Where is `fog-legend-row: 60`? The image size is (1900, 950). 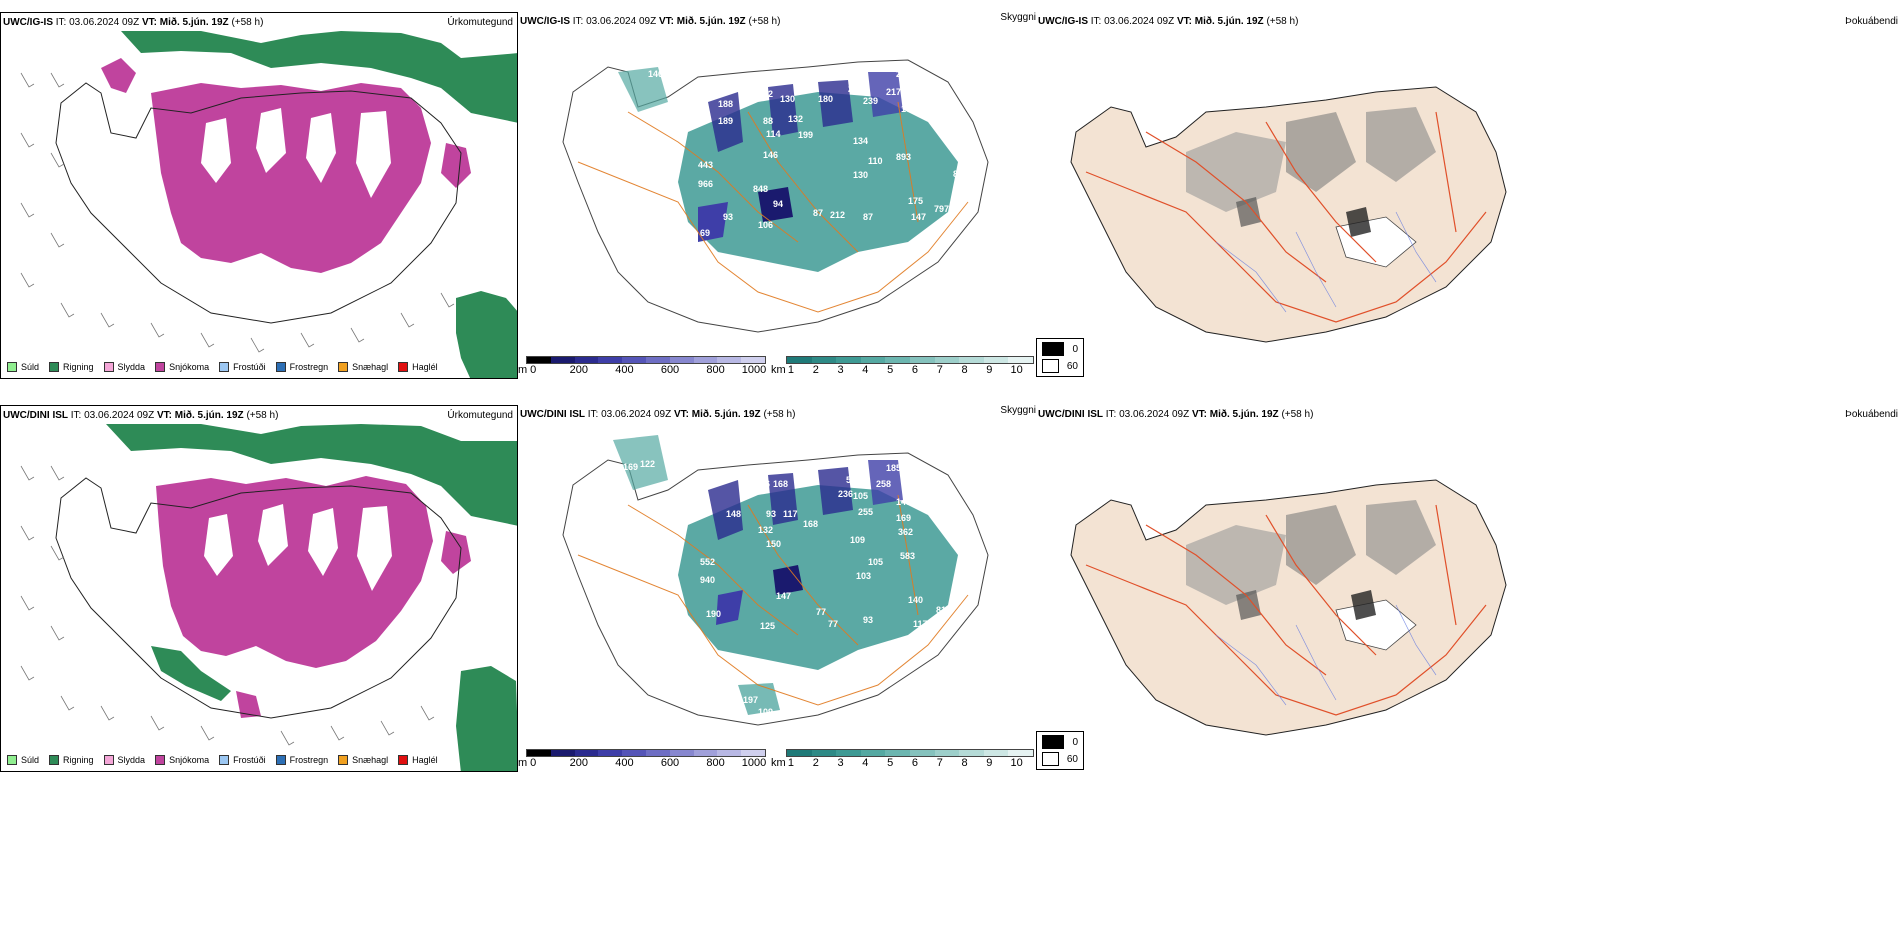
fog-legend-row: 60 is located at coordinates (1060, 366).